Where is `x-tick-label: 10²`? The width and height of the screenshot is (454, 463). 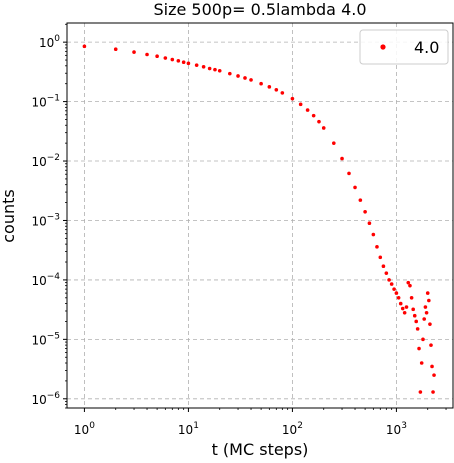 x-tick-label: 10² is located at coordinates (292, 429).